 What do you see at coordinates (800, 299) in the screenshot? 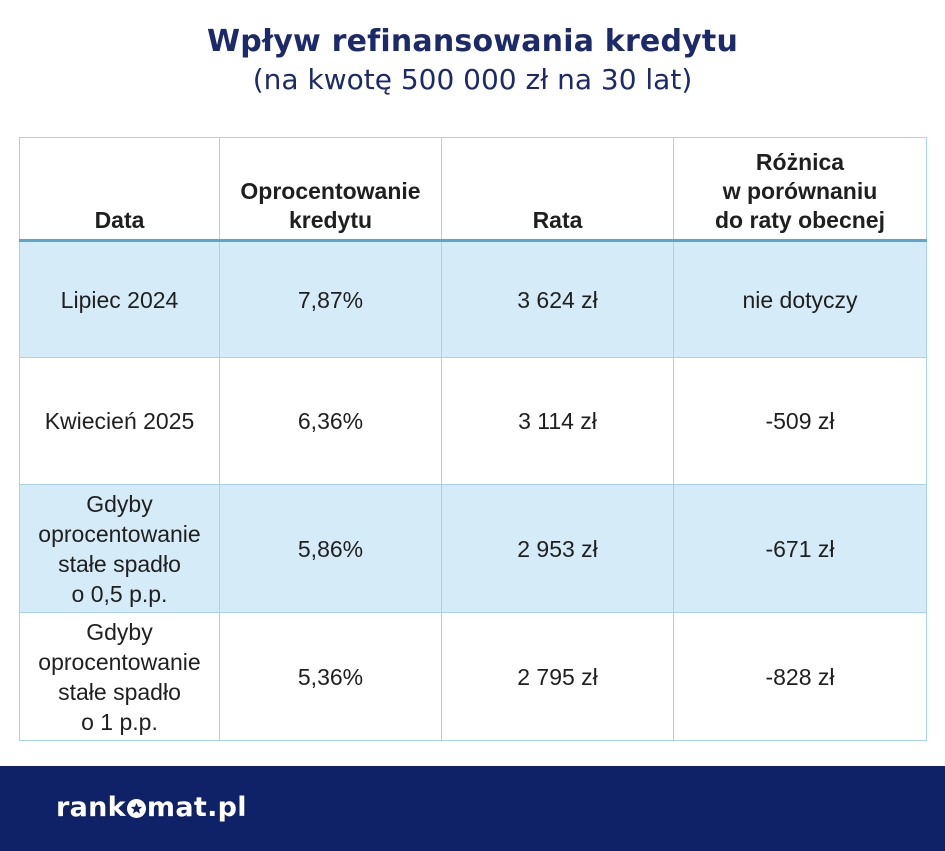
I see `cell-difference: nie dotyczy` at bounding box center [800, 299].